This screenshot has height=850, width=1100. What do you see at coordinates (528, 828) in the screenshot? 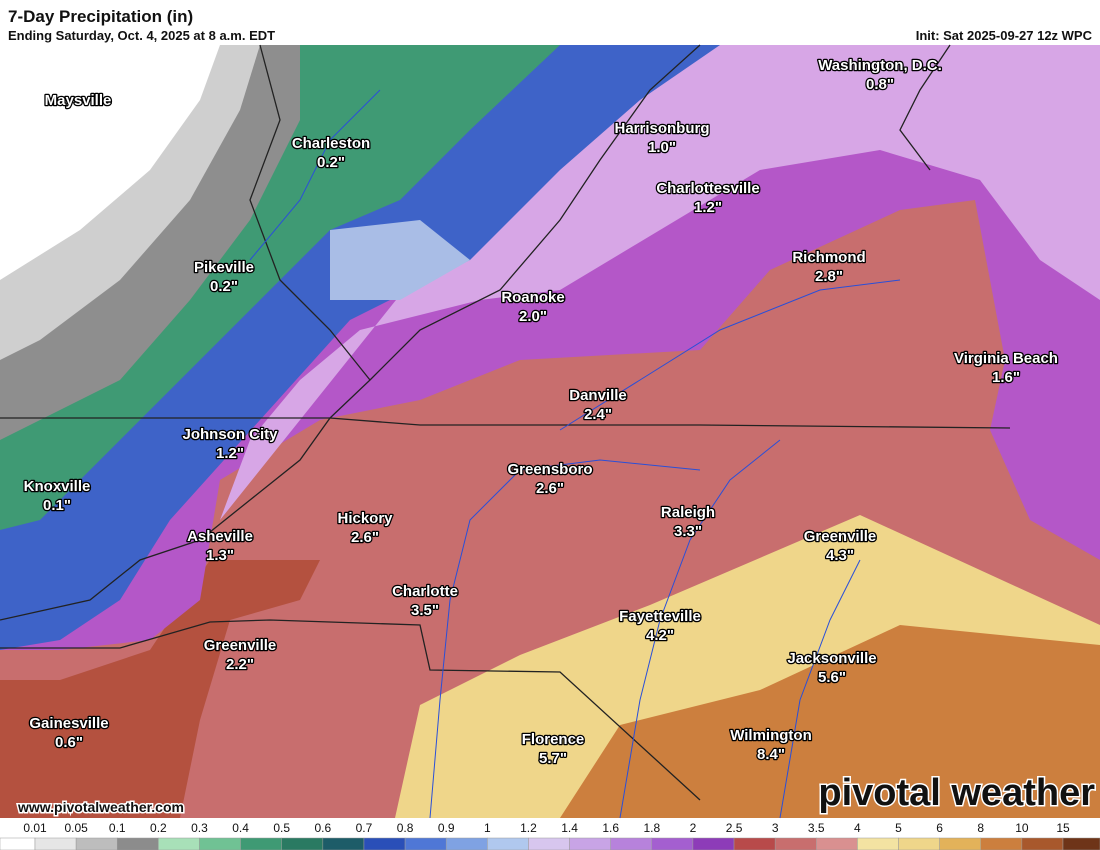
I see `colorbar-label: 1.2` at bounding box center [528, 828].